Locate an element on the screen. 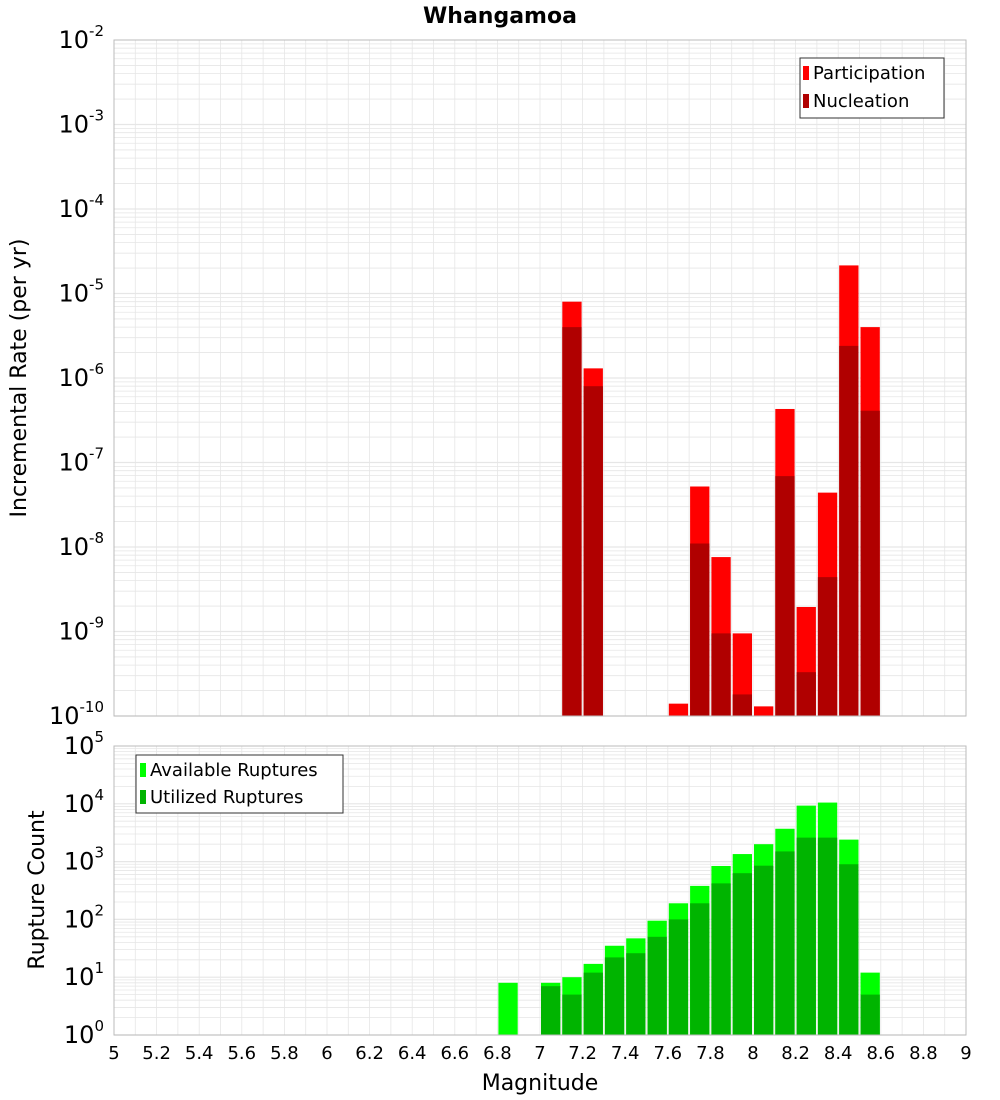 The height and width of the screenshot is (1100, 1000). rate-legend: Participation Nucleation is located at coordinates (872, 88).